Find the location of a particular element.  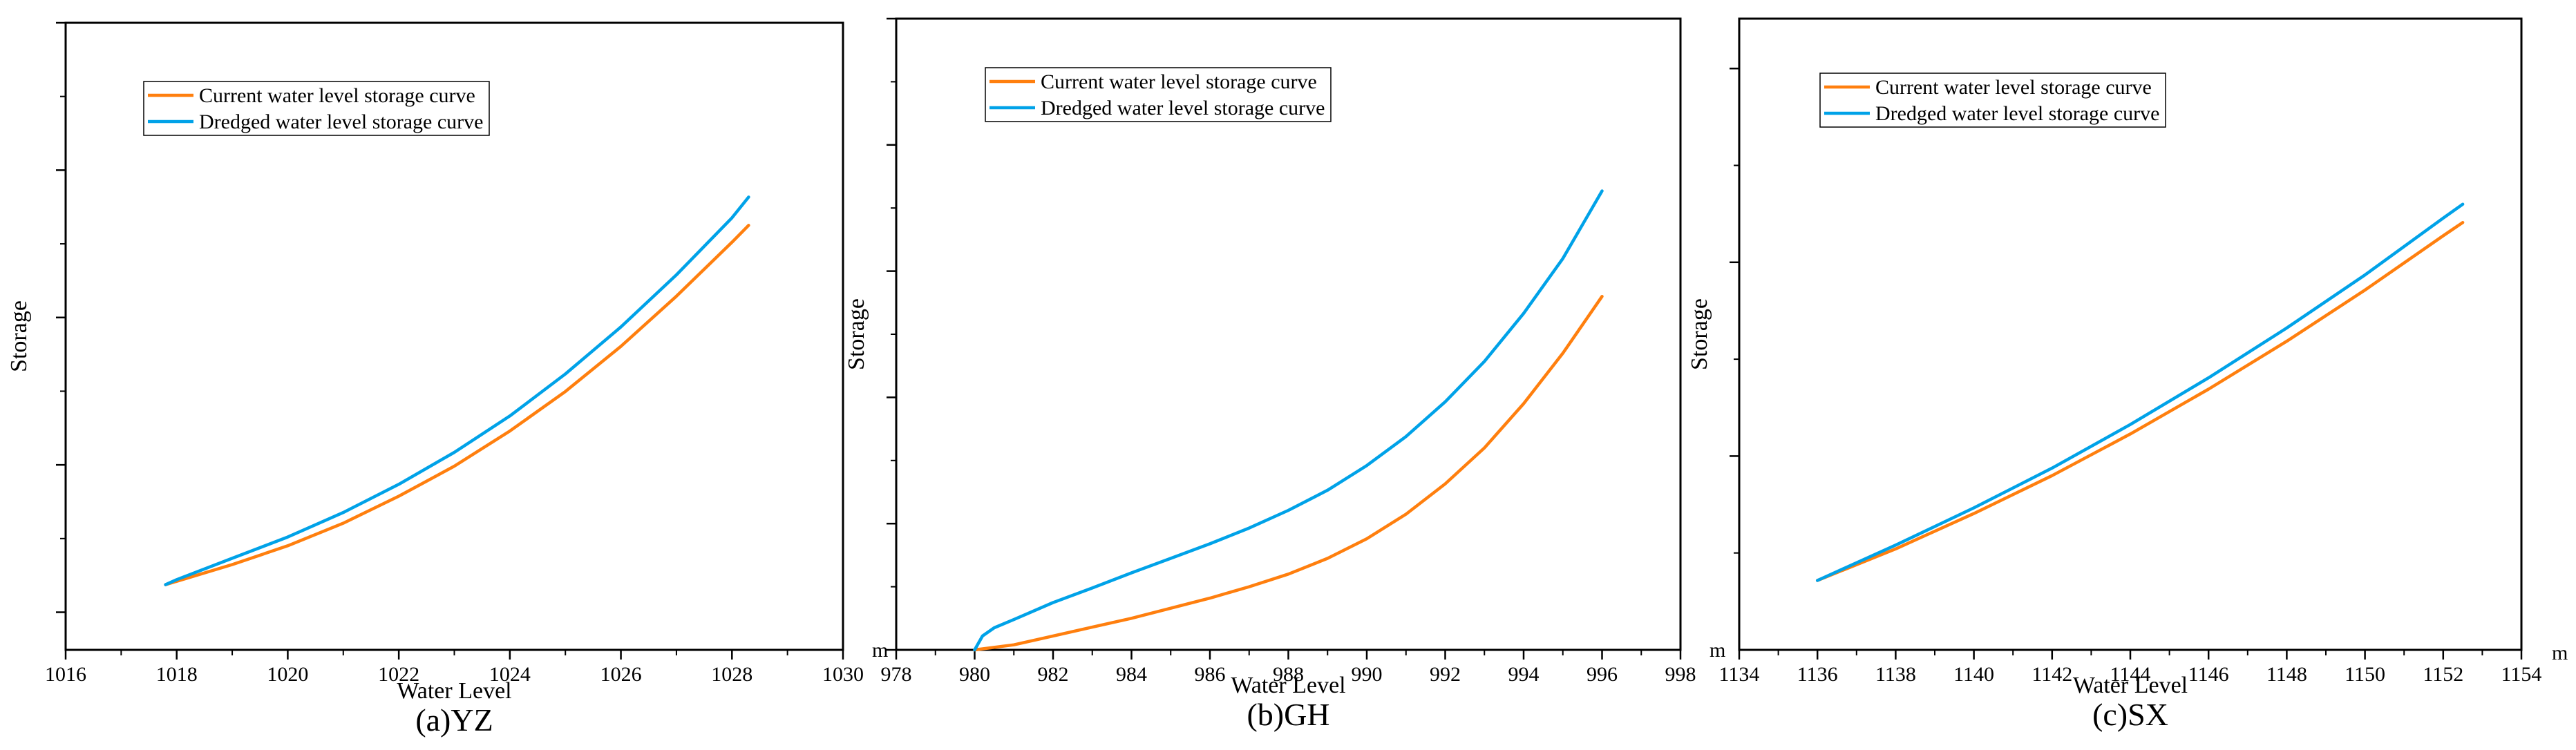

x-tick-label: 984 is located at coordinates (1131, 674).